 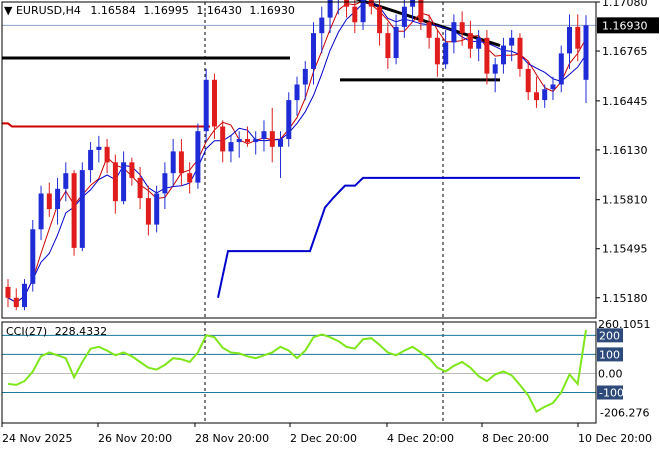 What do you see at coordinates (625, 101) in the screenshot?
I see `price-tick-label: 1.16445` at bounding box center [625, 101].